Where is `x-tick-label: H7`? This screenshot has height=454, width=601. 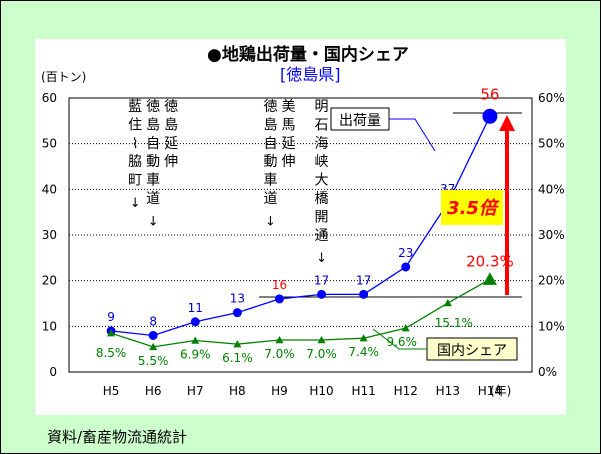
x-tick-label: H7 is located at coordinates (195, 391).